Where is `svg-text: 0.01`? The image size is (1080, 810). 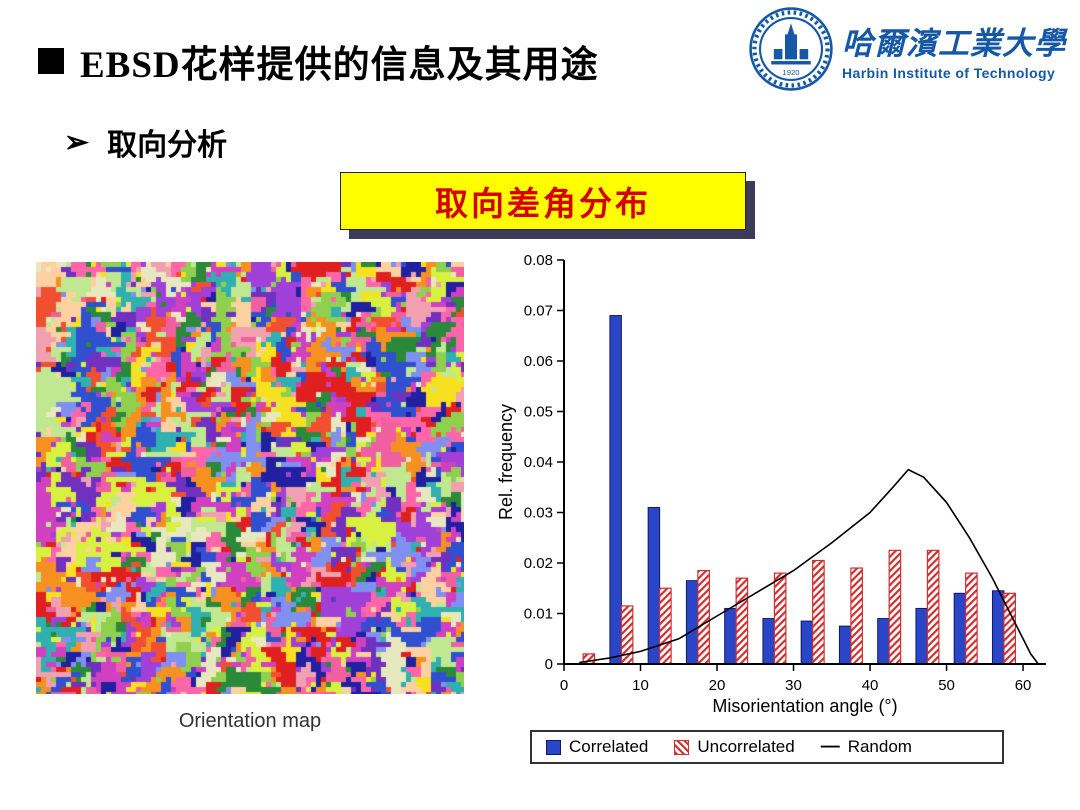
svg-text: 0.01 is located at coordinates (538, 614).